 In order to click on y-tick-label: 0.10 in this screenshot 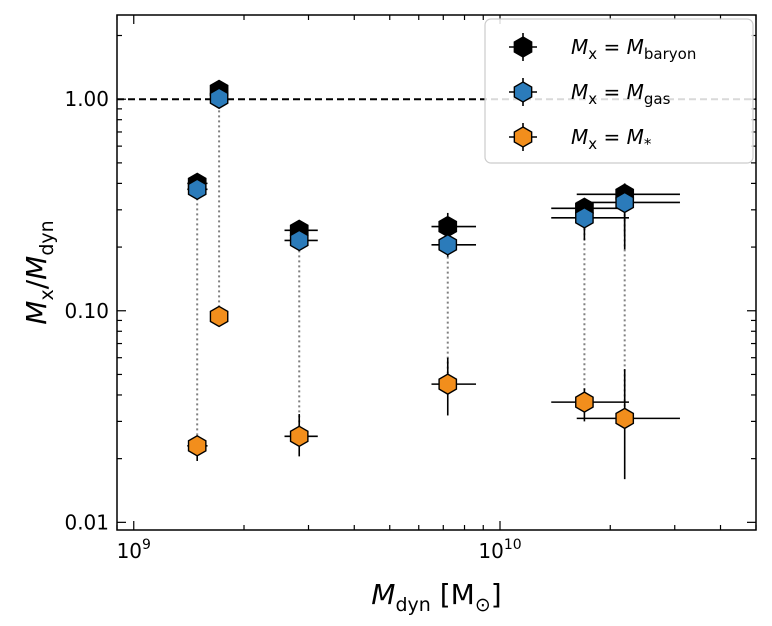, I will do `click(86, 311)`.